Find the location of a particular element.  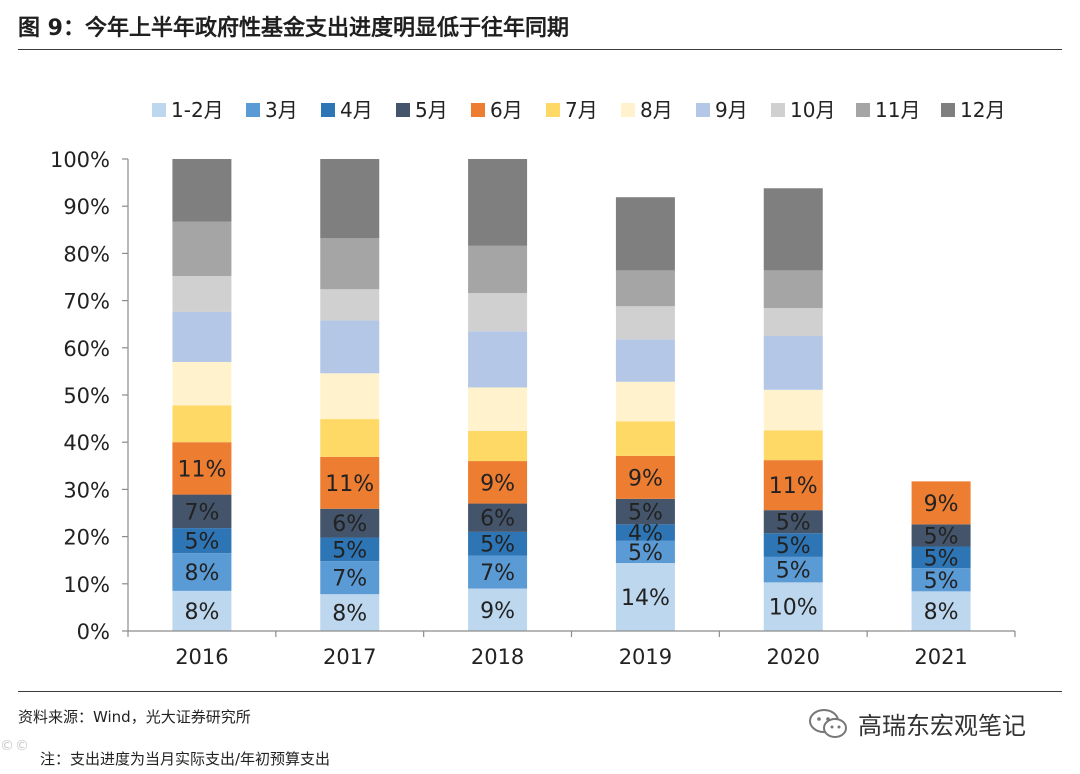

bar-segment-2018-8月 is located at coordinates (498, 409).